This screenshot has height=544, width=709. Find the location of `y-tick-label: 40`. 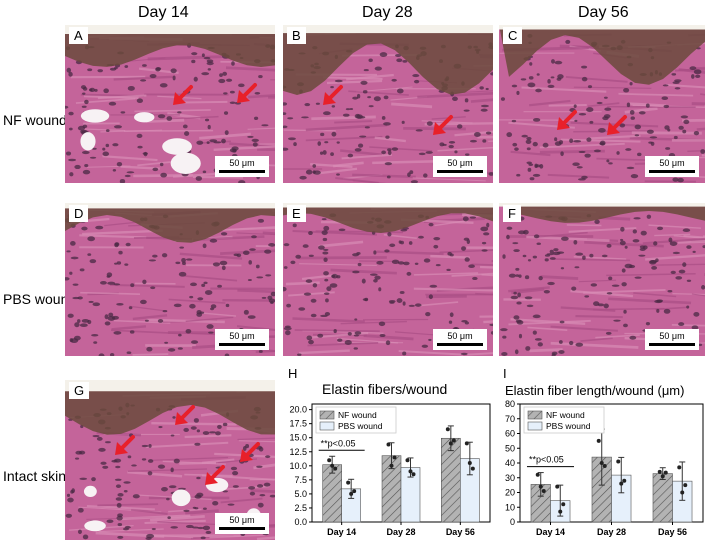

y-tick-label: 40 is located at coordinates (510, 463).